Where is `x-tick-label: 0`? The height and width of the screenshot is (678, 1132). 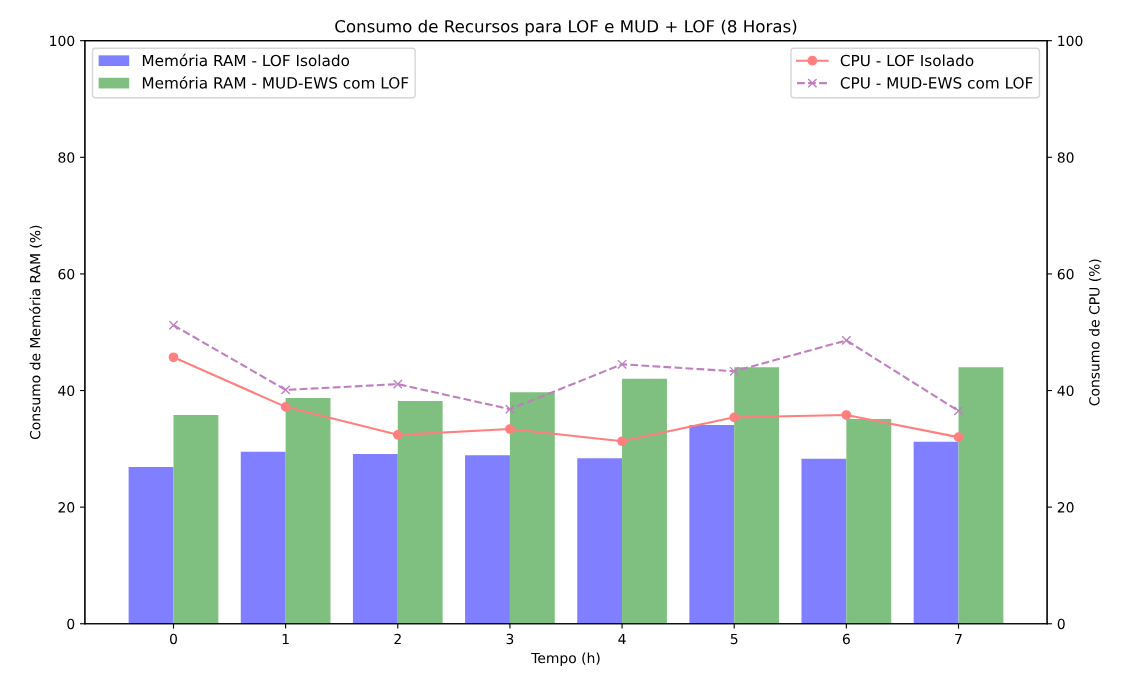 x-tick-label: 0 is located at coordinates (173, 639).